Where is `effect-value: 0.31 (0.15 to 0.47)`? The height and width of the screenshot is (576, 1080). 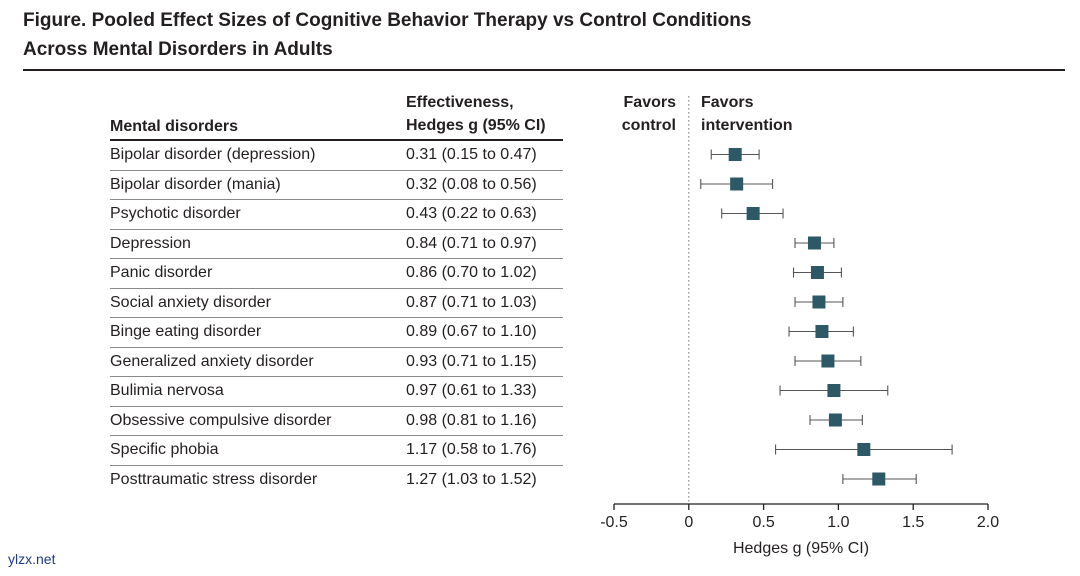
effect-value: 0.31 (0.15 to 0.47) is located at coordinates (471, 154).